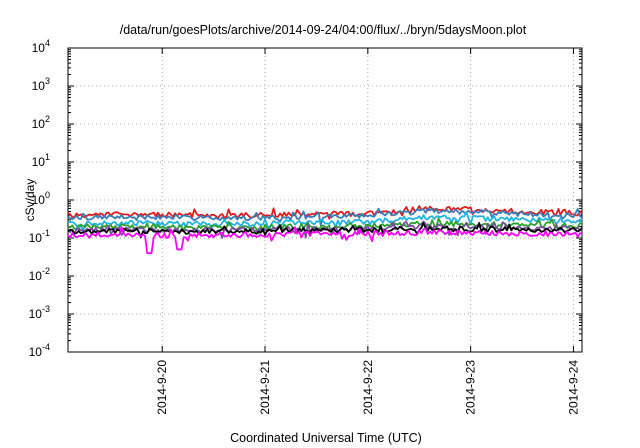 The height and width of the screenshot is (448, 640). I want to click on x-tick-label: 2014-9-24, so click(573, 387).